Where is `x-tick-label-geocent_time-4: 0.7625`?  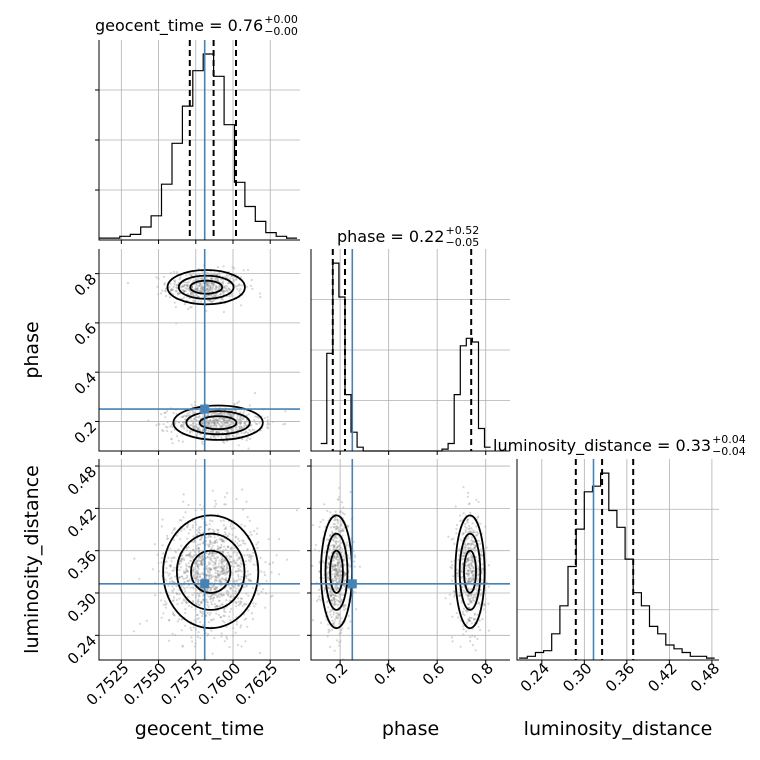 x-tick-label-geocent_time-4: 0.7625 is located at coordinates (257, 684).